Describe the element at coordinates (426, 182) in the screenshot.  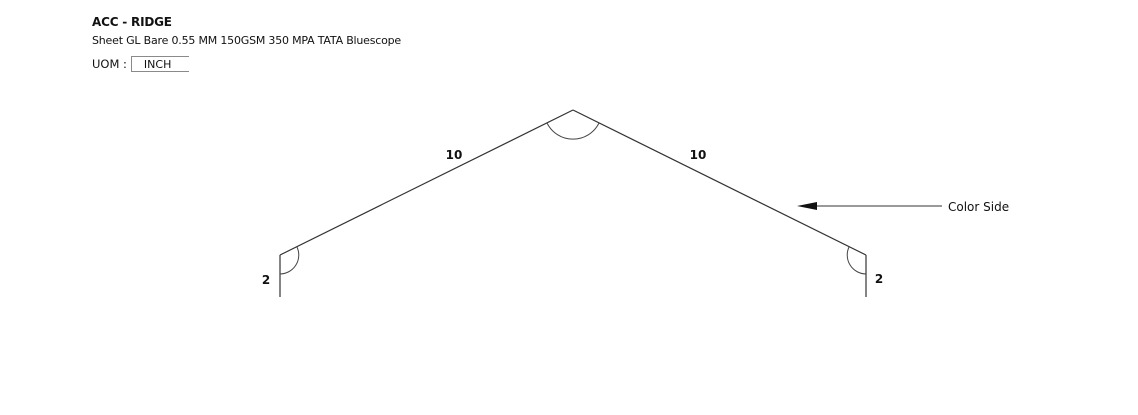
I see `left-slope-line` at that location.